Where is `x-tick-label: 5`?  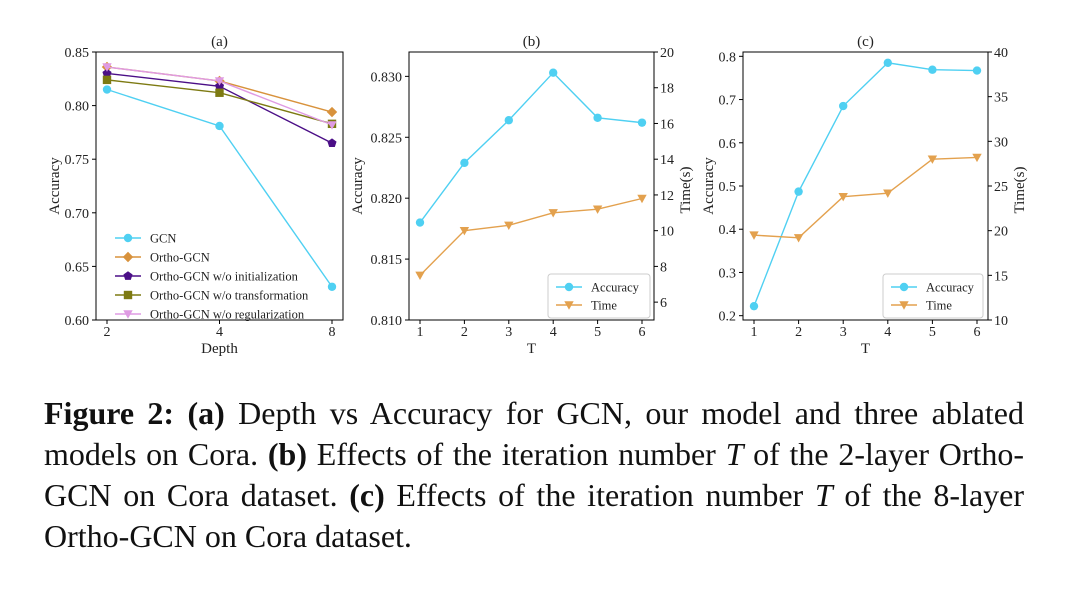
x-tick-label: 5 is located at coordinates (932, 332).